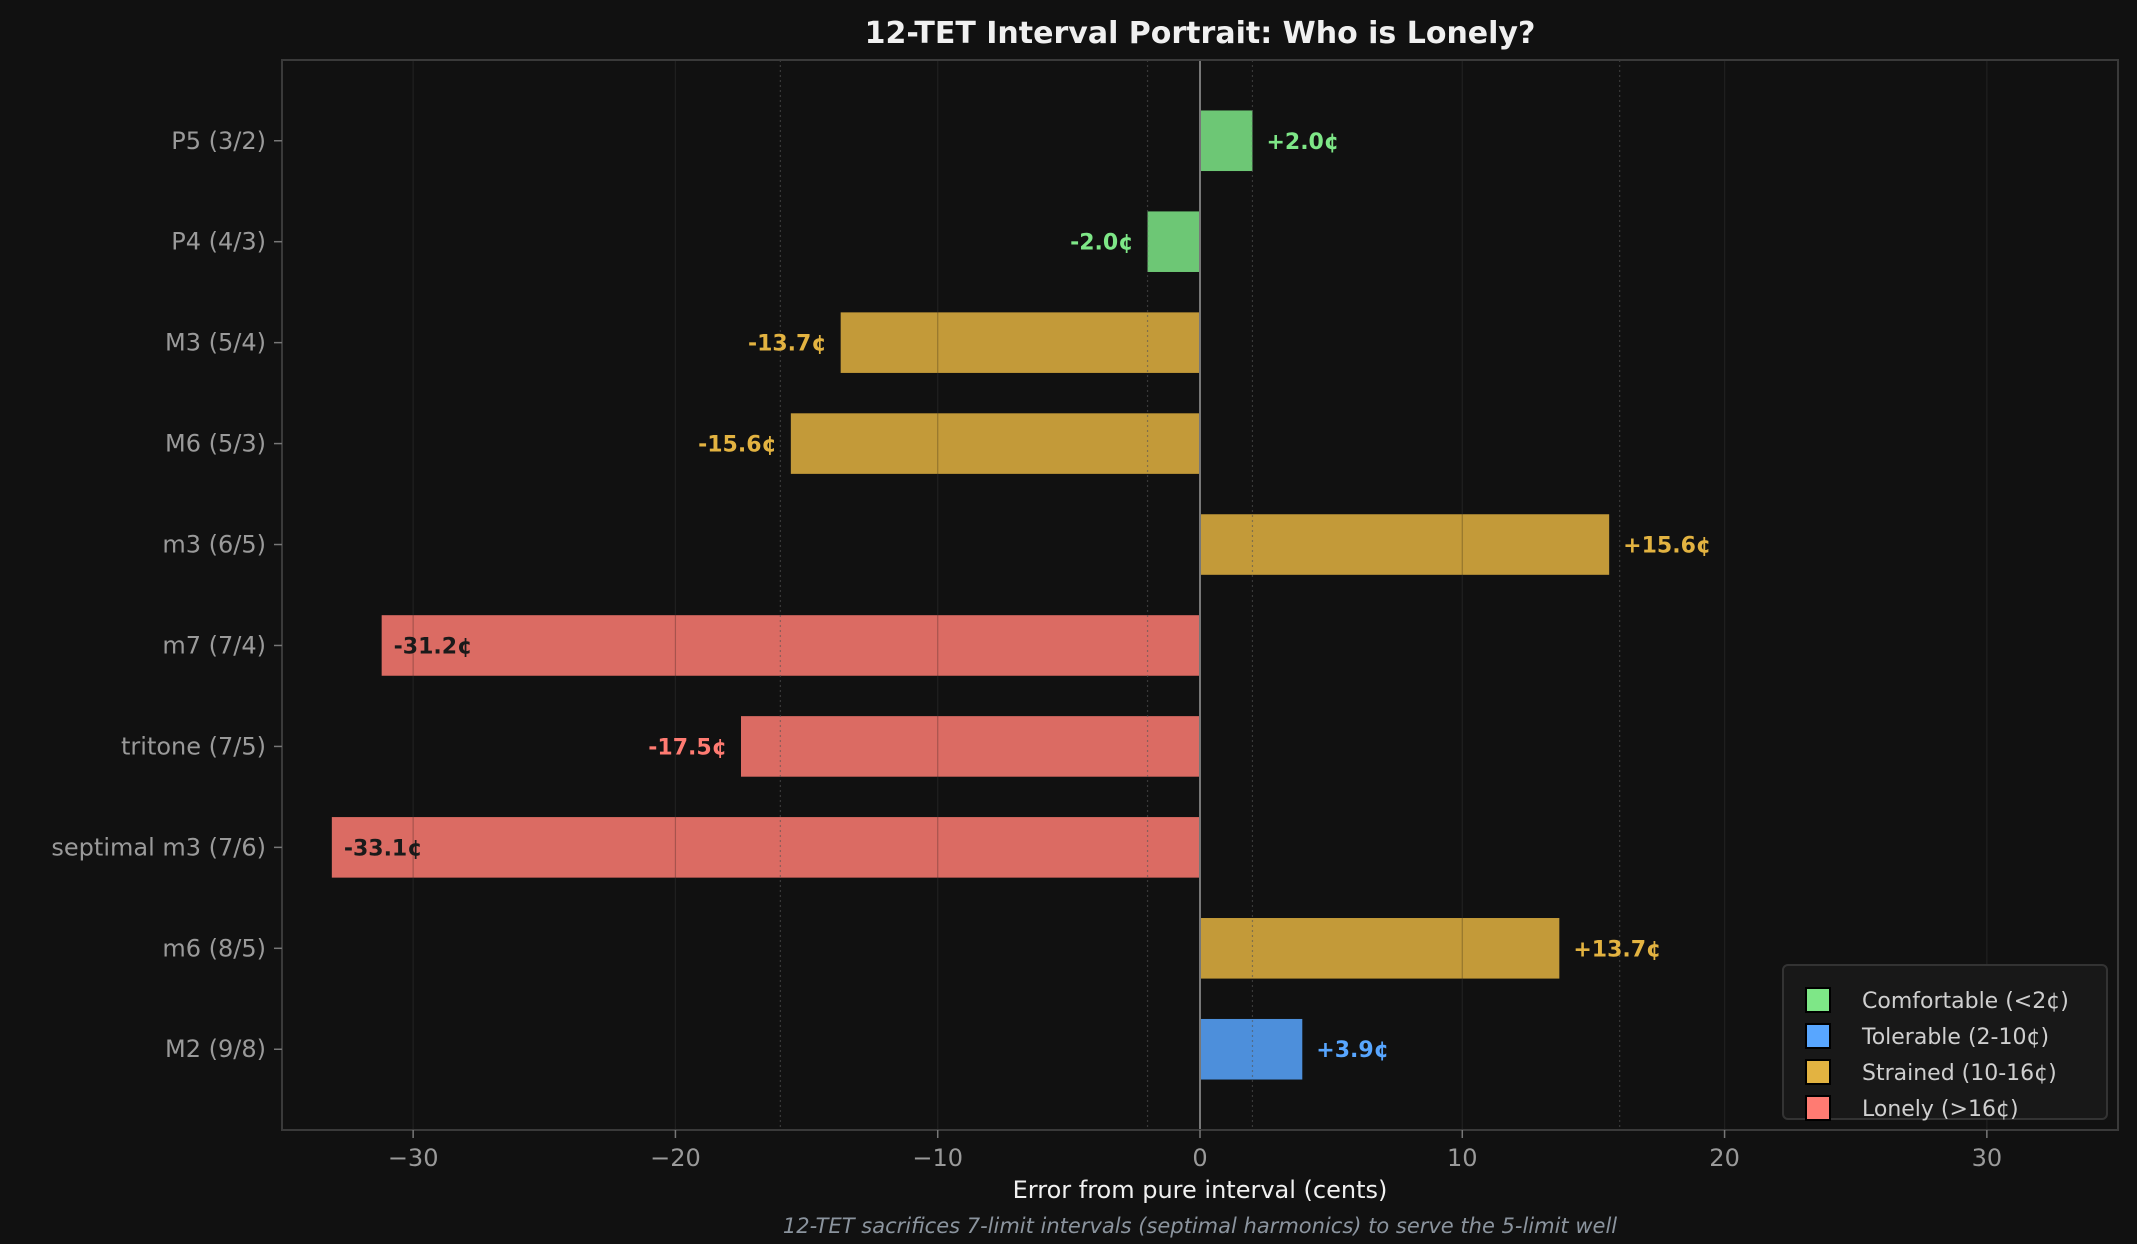 The width and height of the screenshot is (2137, 1244). I want to click on chart-title: 12-TET Interval Portrait: Who is Lonely?, so click(1200, 33).